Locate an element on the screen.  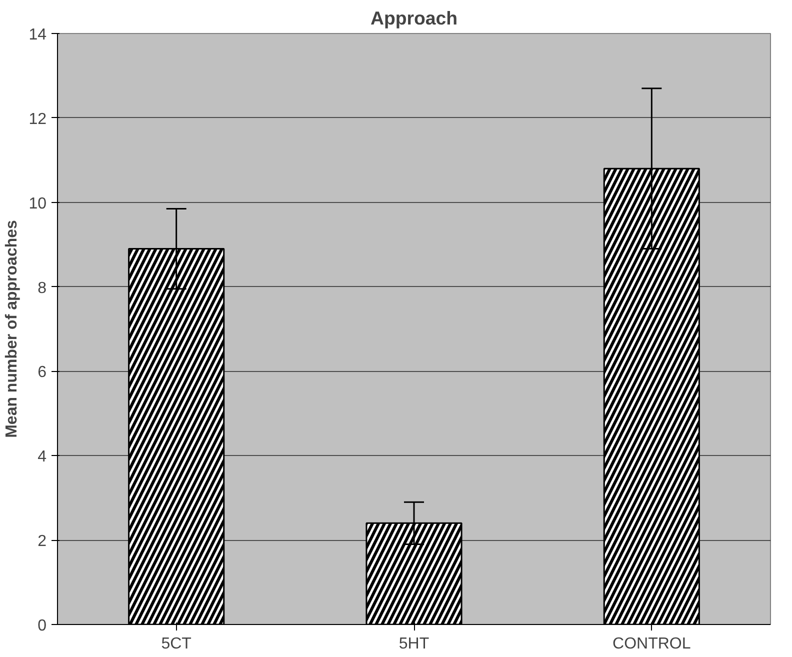
y-axis-title: Mean number of approaches is located at coordinates (12, 329).